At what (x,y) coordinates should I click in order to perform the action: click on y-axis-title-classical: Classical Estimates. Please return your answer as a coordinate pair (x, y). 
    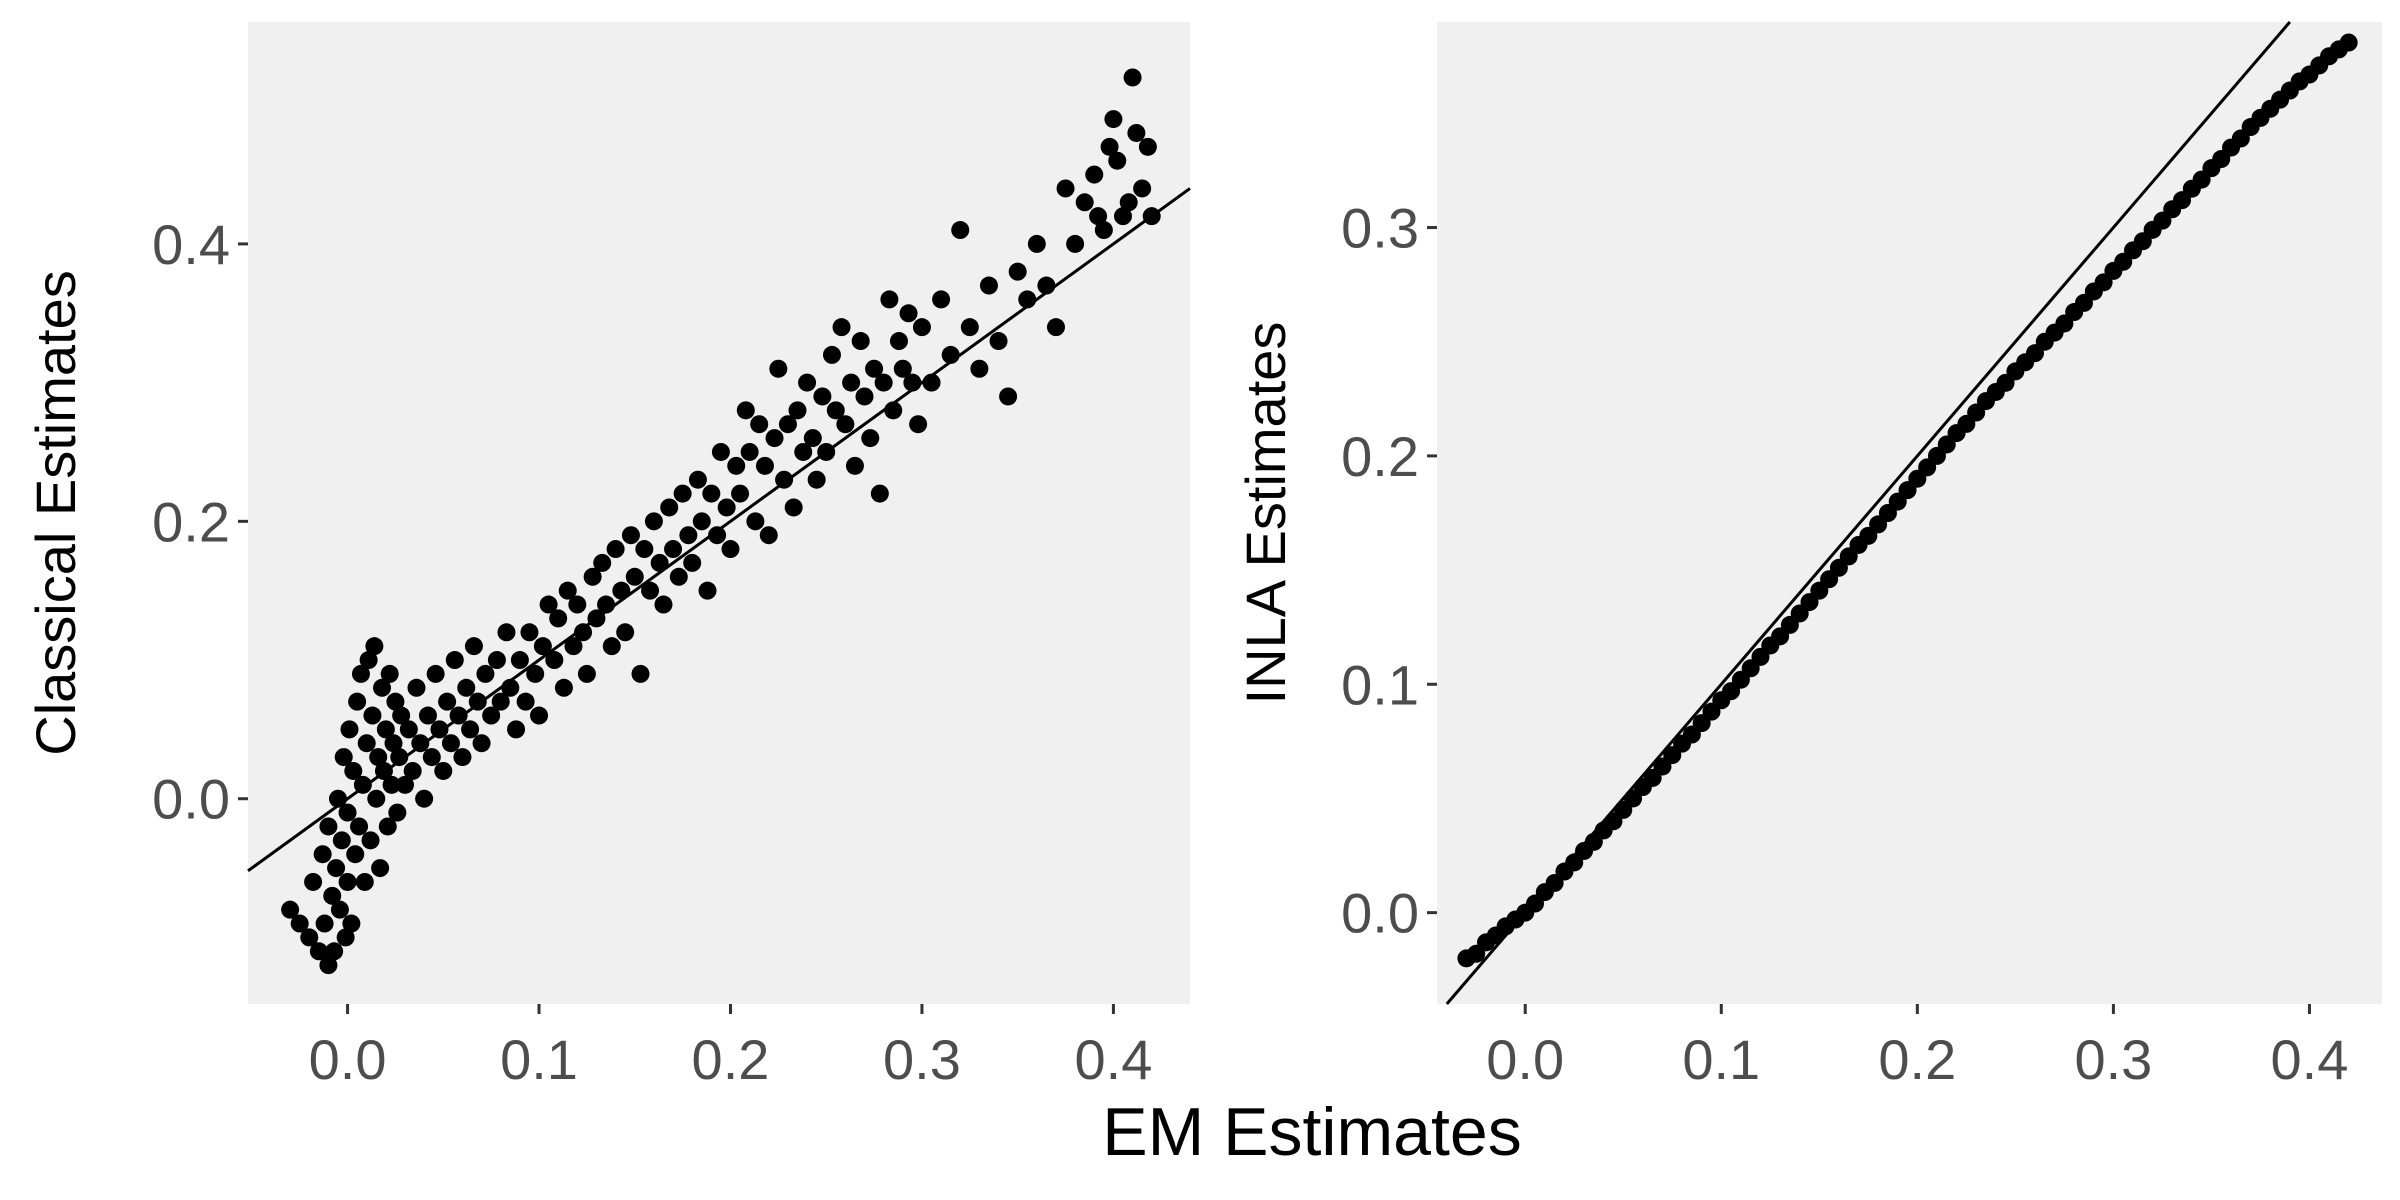
    Looking at the image, I should click on (55, 512).